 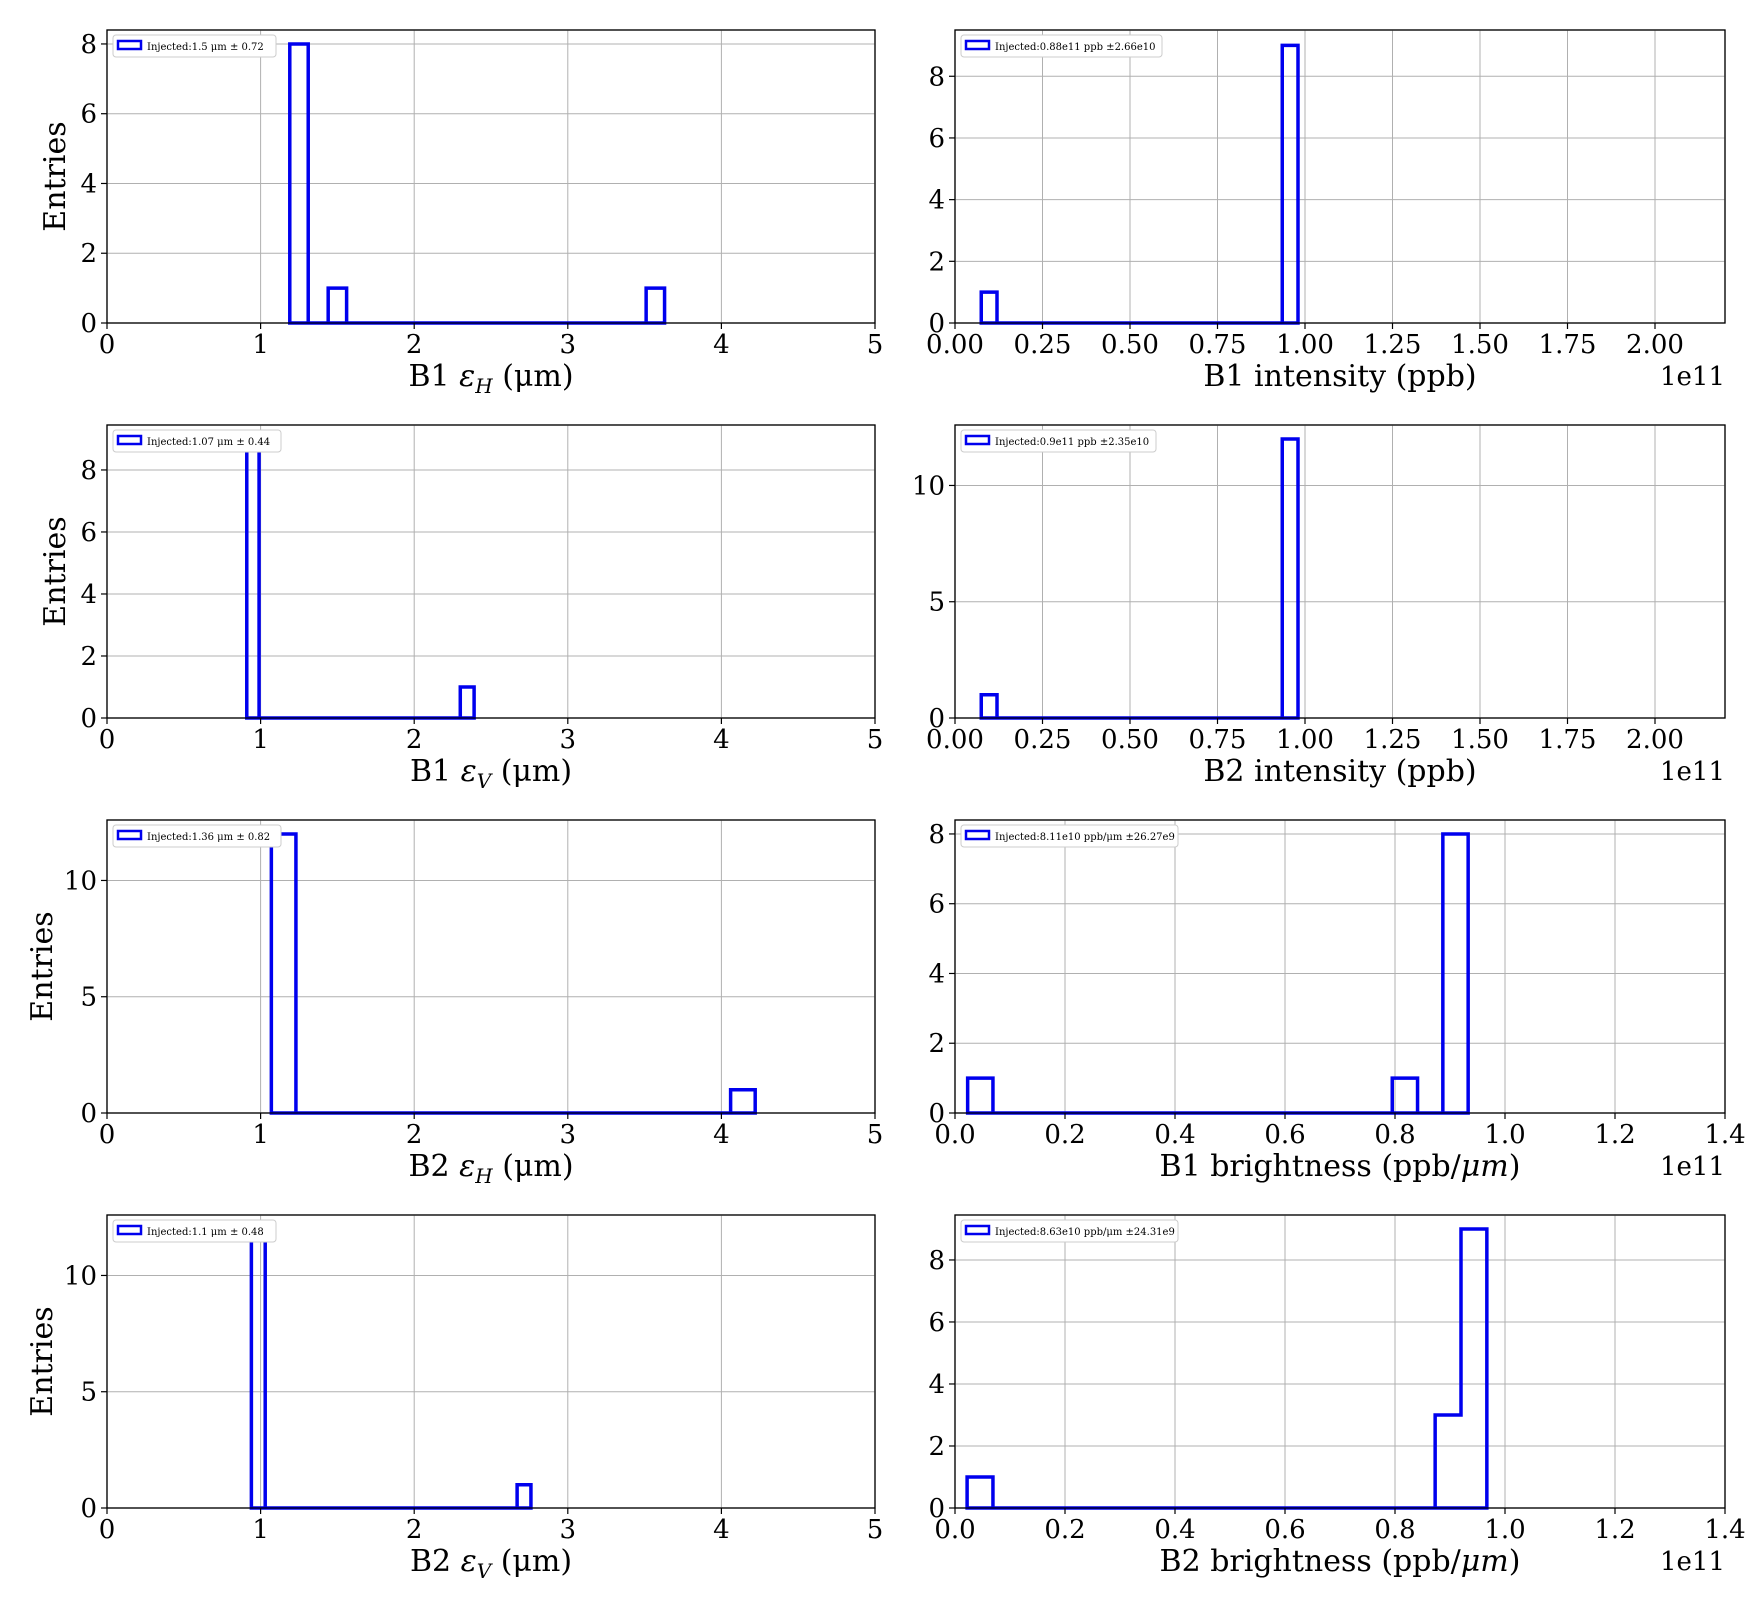 I want to click on x-axis-label-text: B1 brightness (ppb/, so click(x=1311, y=1166).